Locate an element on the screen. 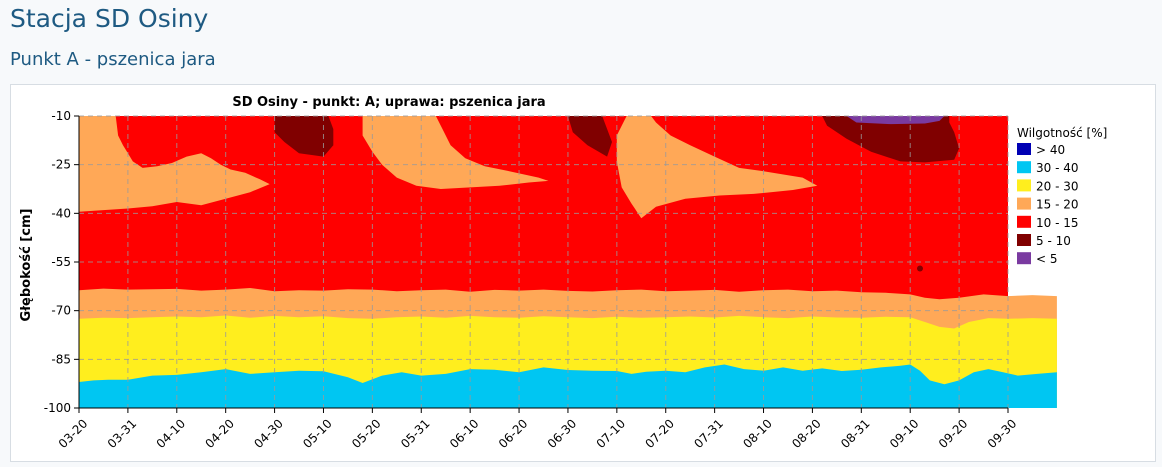  x-tick-label: 04-30 is located at coordinates (268, 433).